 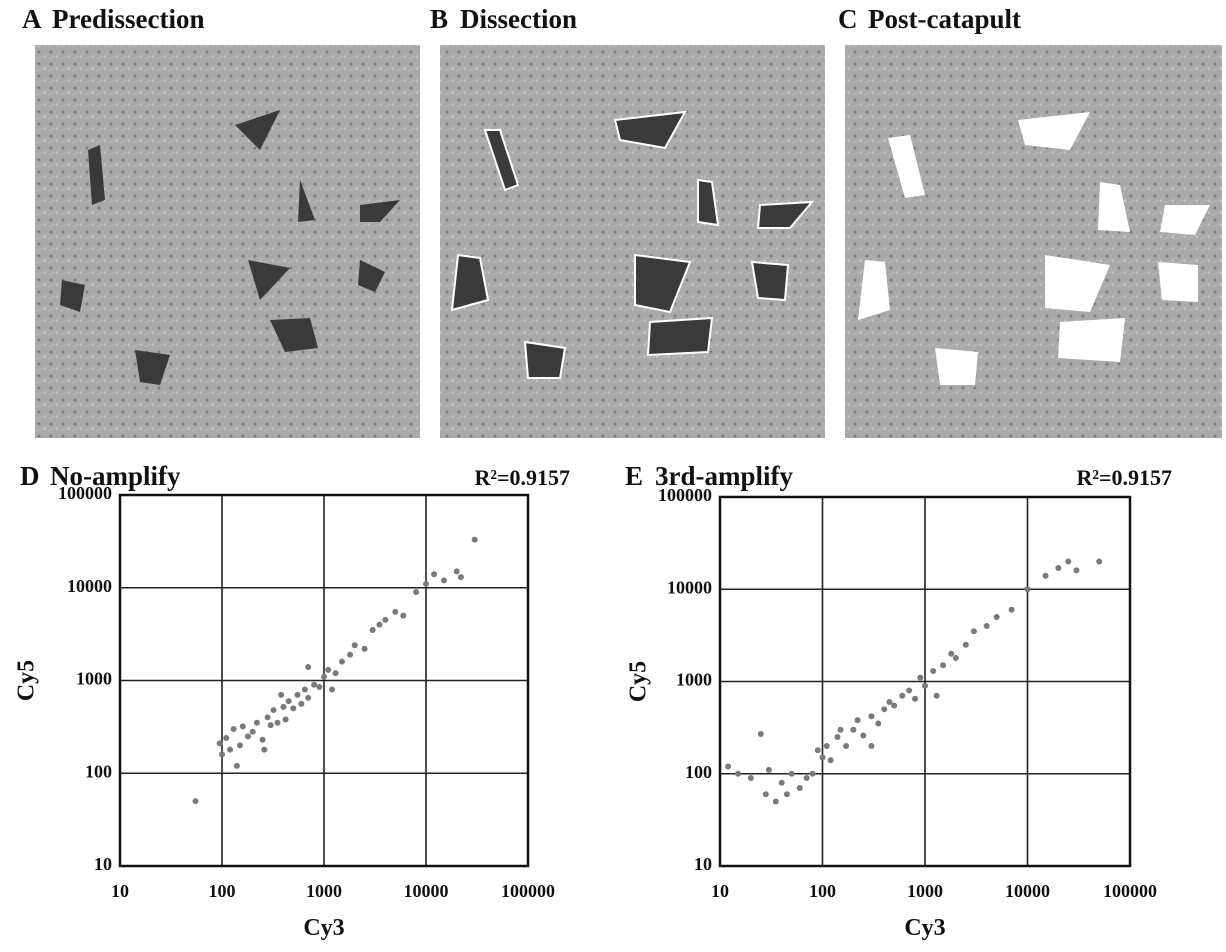 What do you see at coordinates (634, 476) in the screenshot?
I see `panel-label: E` at bounding box center [634, 476].